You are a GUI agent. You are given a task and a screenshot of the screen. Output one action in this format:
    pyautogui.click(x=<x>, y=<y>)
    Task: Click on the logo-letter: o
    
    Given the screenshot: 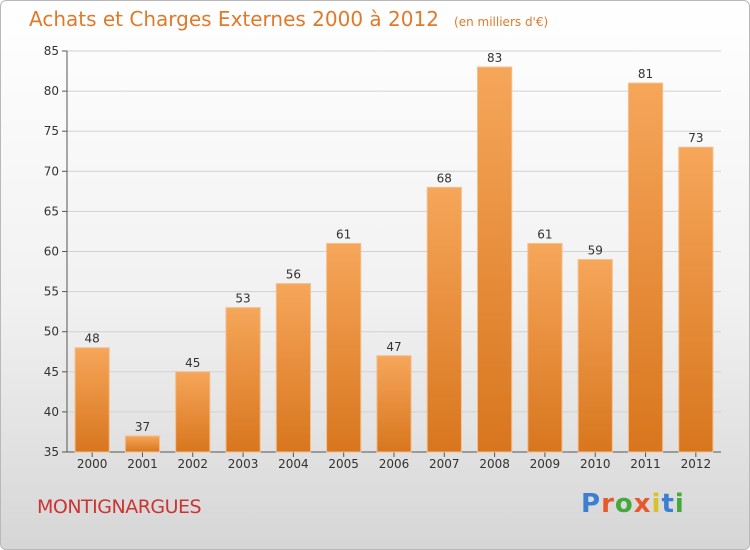 What is the action you would take?
    pyautogui.click(x=624, y=504)
    